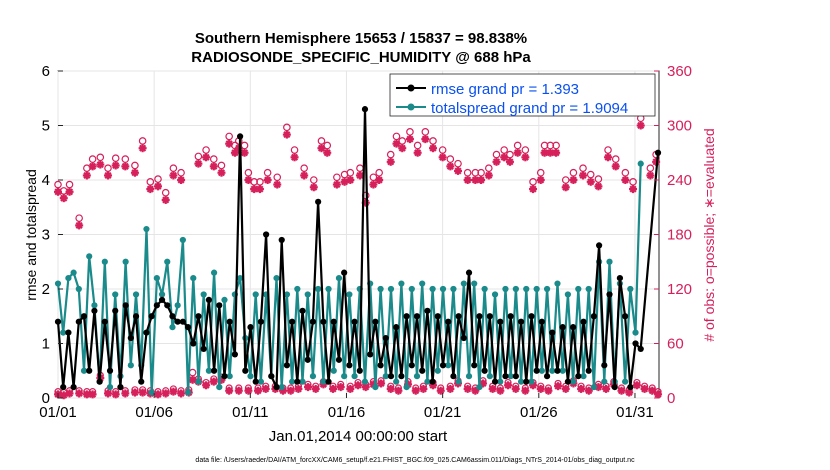 The height and width of the screenshot is (470, 830). I want to click on y-tick-label-right: 180, so click(679, 235).